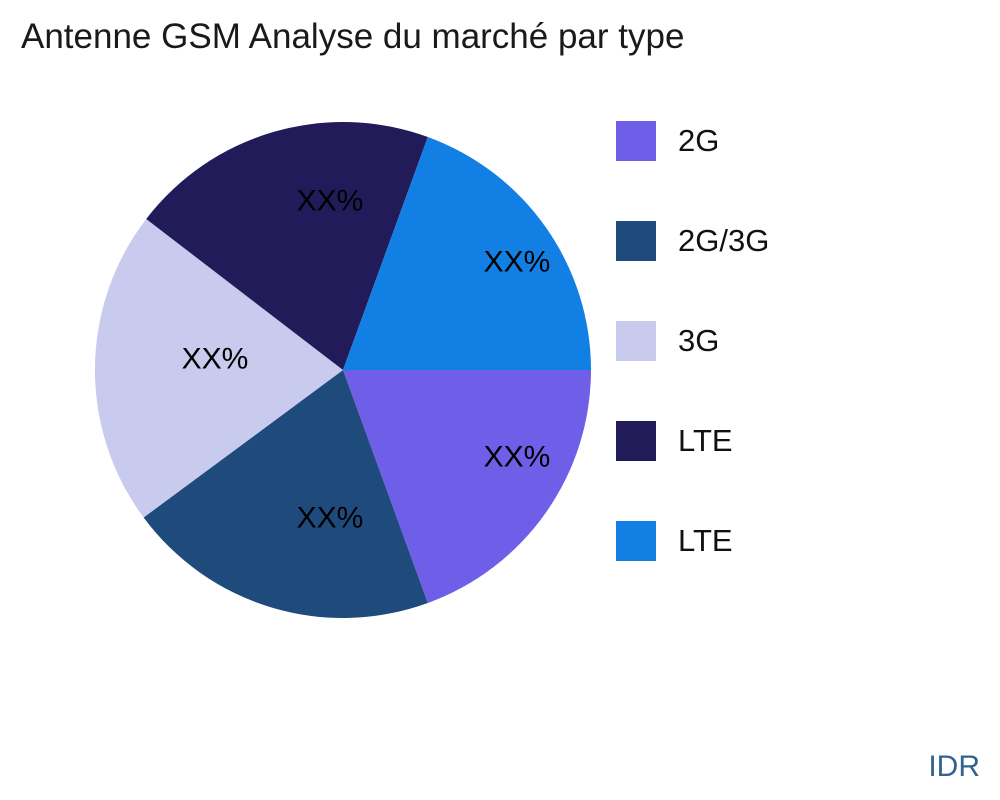 The height and width of the screenshot is (800, 1000). I want to click on legend-item-3g-2: 3G, so click(692, 341).